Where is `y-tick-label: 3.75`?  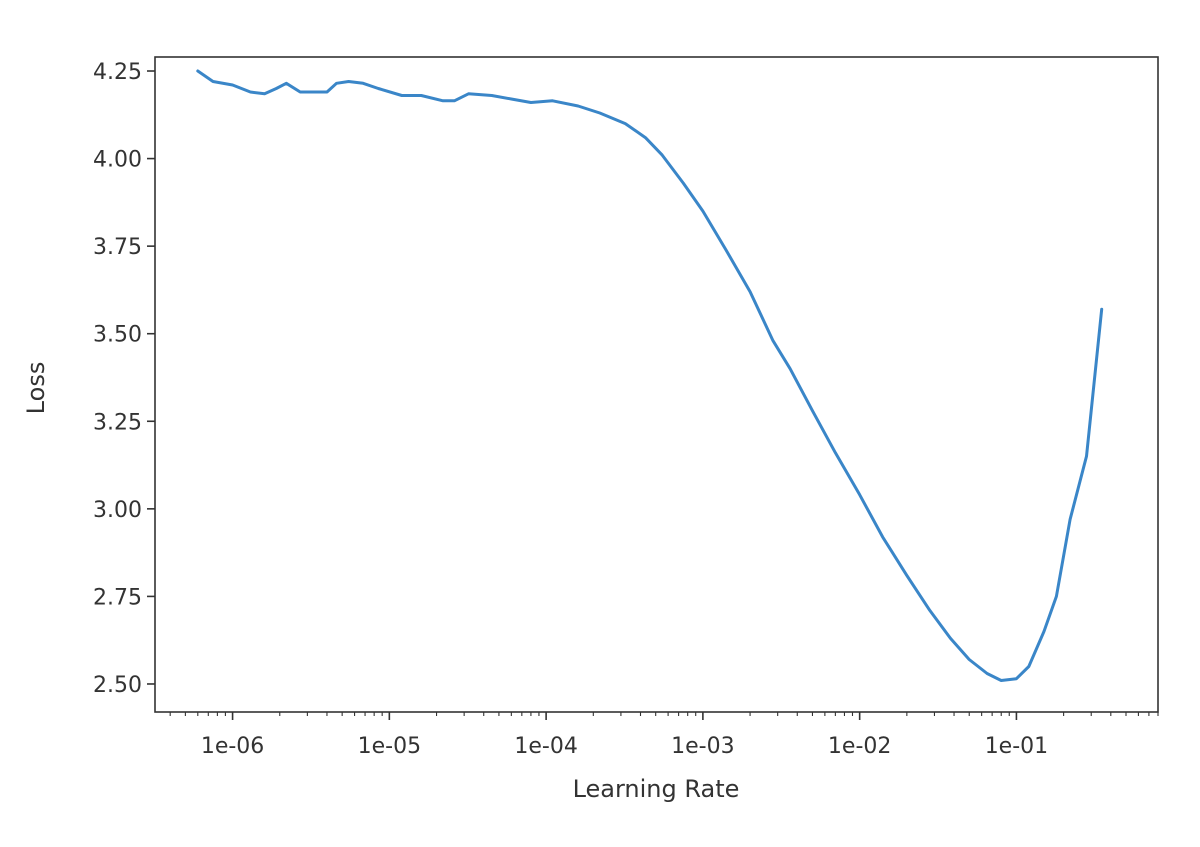 y-tick-label: 3.75 is located at coordinates (117, 247).